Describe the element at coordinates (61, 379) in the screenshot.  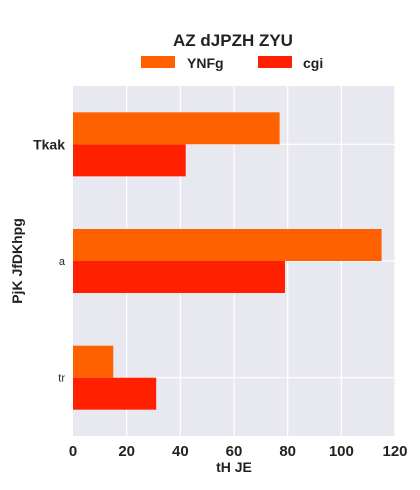
I see `y-tick-label-2: tr` at that location.